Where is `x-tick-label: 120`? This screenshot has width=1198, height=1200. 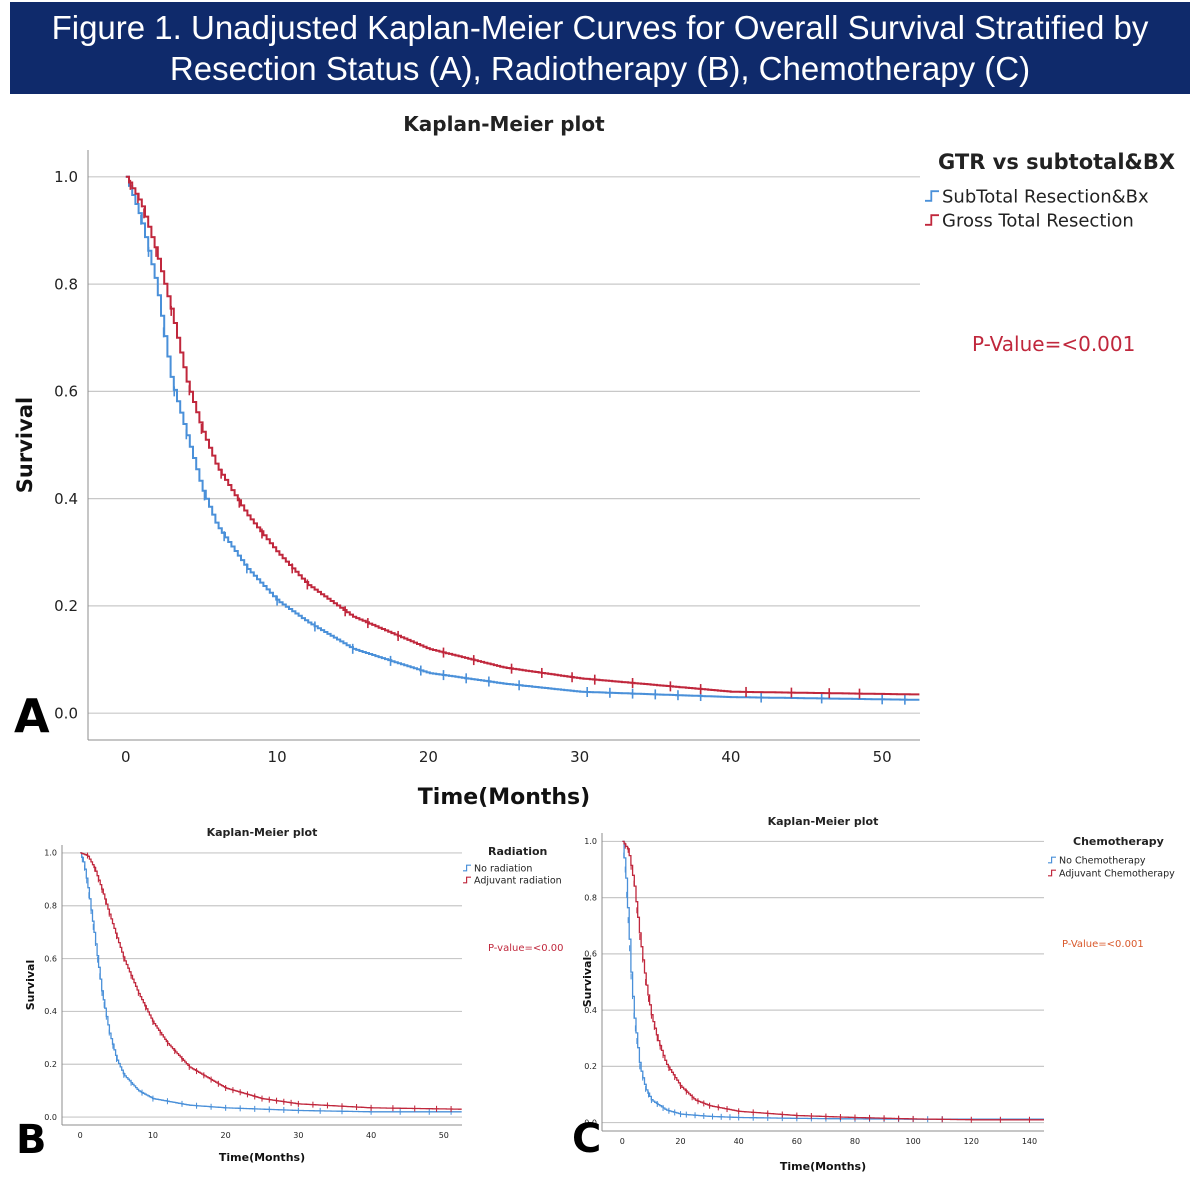
x-tick-label: 120 is located at coordinates (971, 1141).